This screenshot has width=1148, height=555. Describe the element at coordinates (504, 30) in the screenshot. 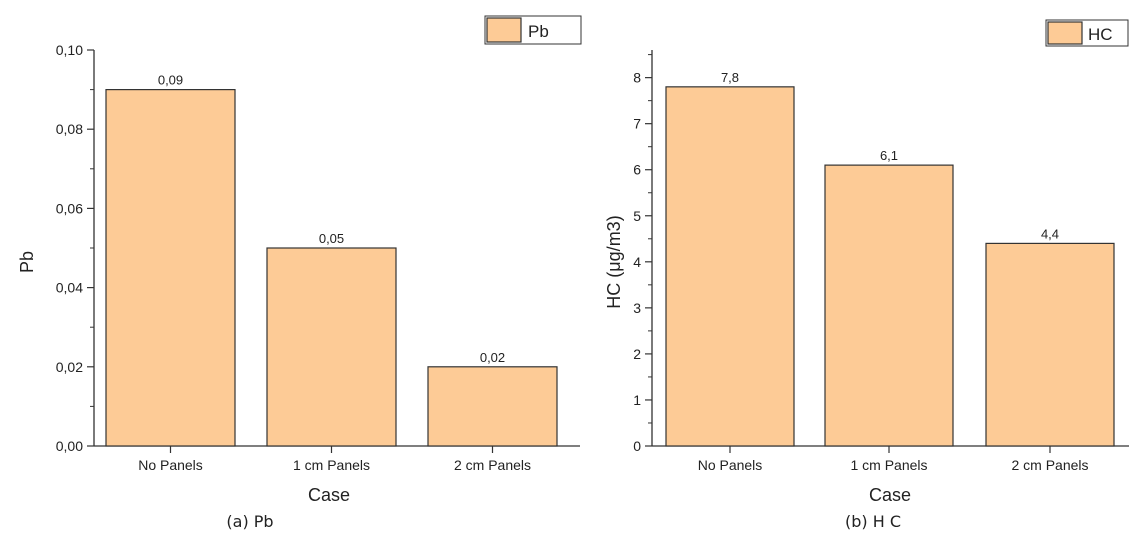

I see `legend-swatch-pb` at that location.